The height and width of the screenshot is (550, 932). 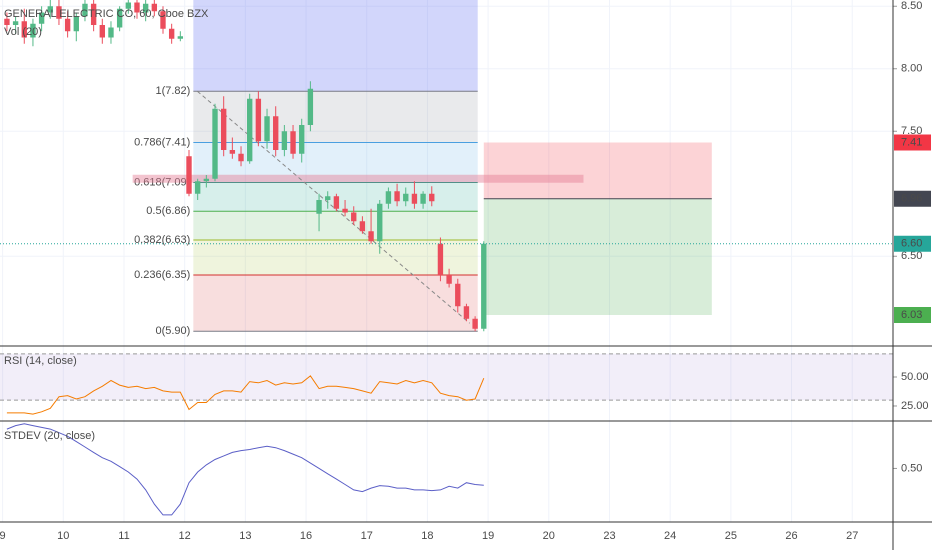 I want to click on x-tick-label: 17, so click(x=367, y=536).